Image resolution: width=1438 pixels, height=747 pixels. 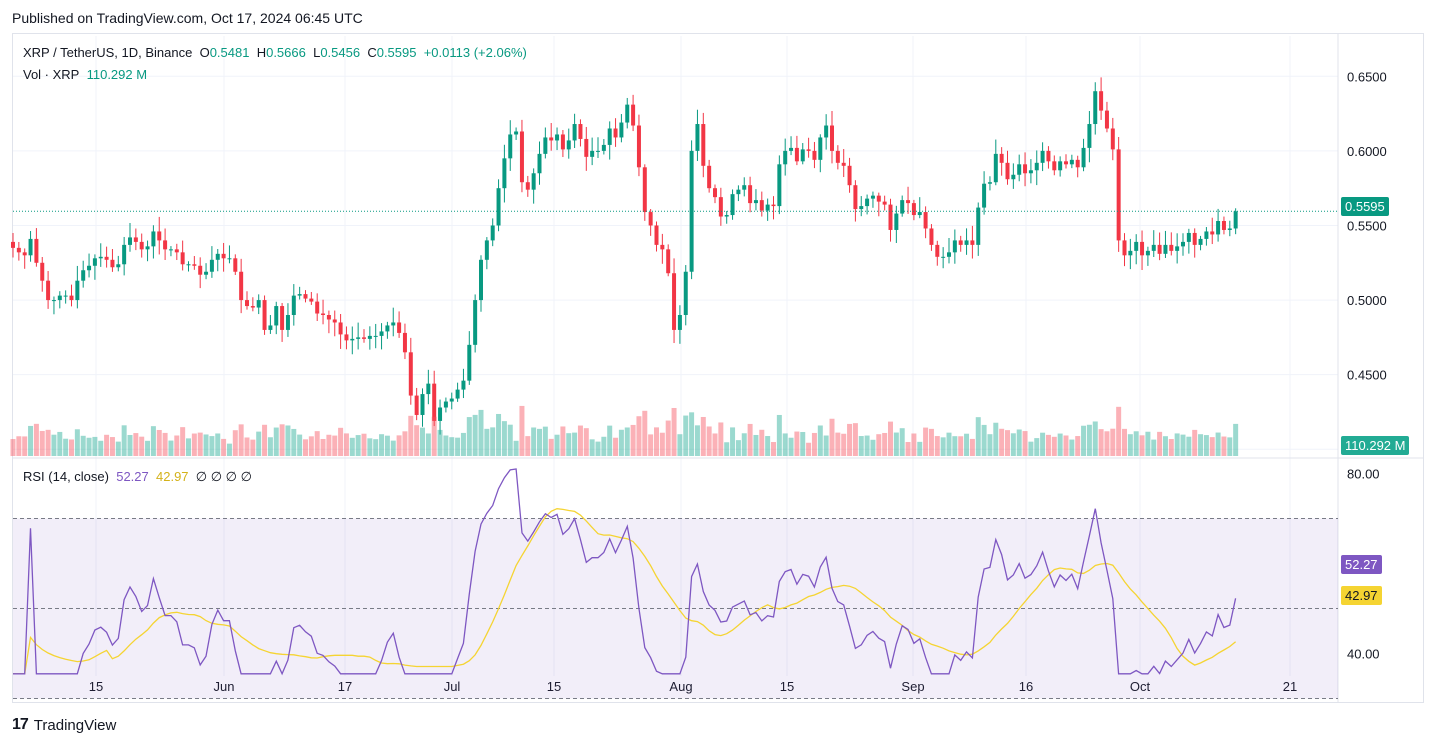 What do you see at coordinates (1365, 206) in the screenshot?
I see `price-badge: 0.5595` at bounding box center [1365, 206].